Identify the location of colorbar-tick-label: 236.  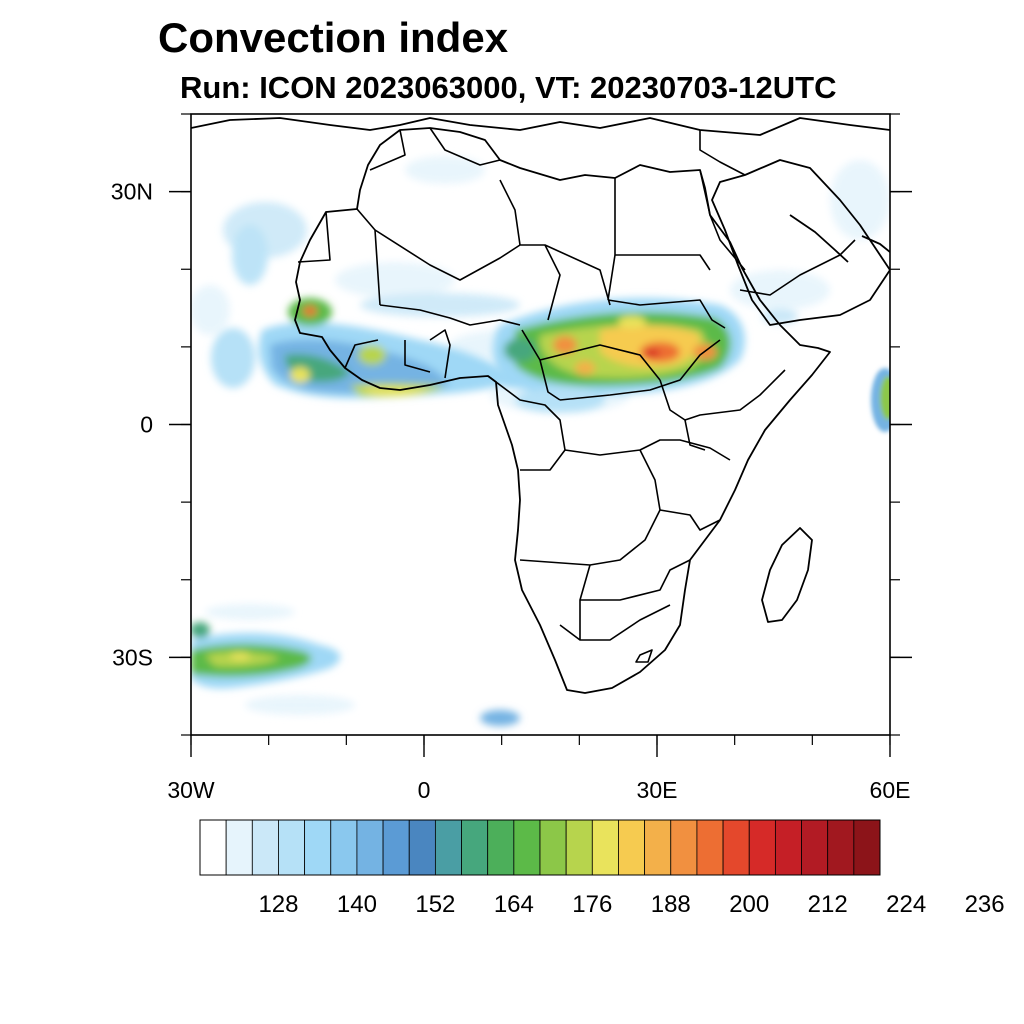
(985, 904).